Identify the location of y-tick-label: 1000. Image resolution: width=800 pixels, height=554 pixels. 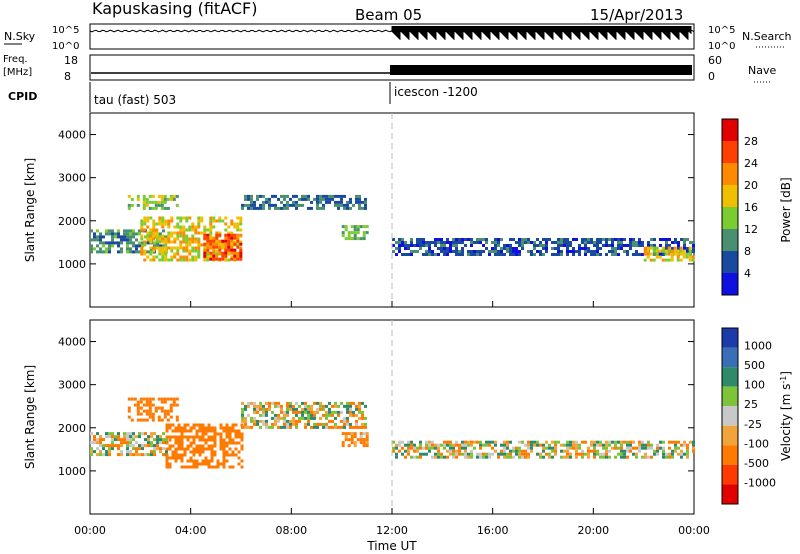
(72, 264).